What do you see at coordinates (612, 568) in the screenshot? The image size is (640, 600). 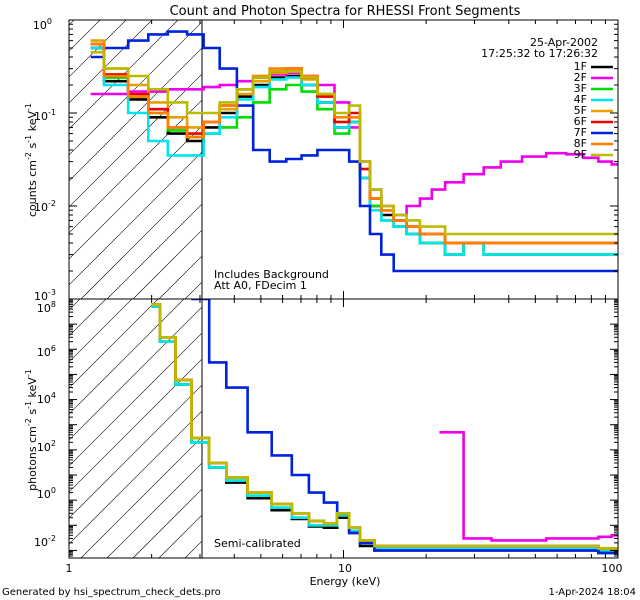 I see `xtick-label: 100` at bounding box center [612, 568].